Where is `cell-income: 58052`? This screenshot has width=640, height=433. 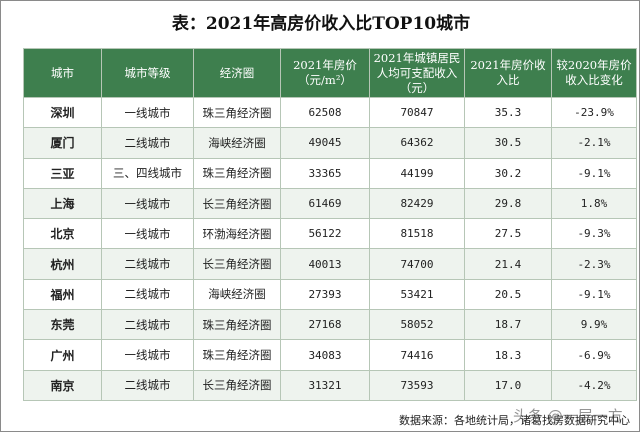 cell-income: 58052 is located at coordinates (417, 325).